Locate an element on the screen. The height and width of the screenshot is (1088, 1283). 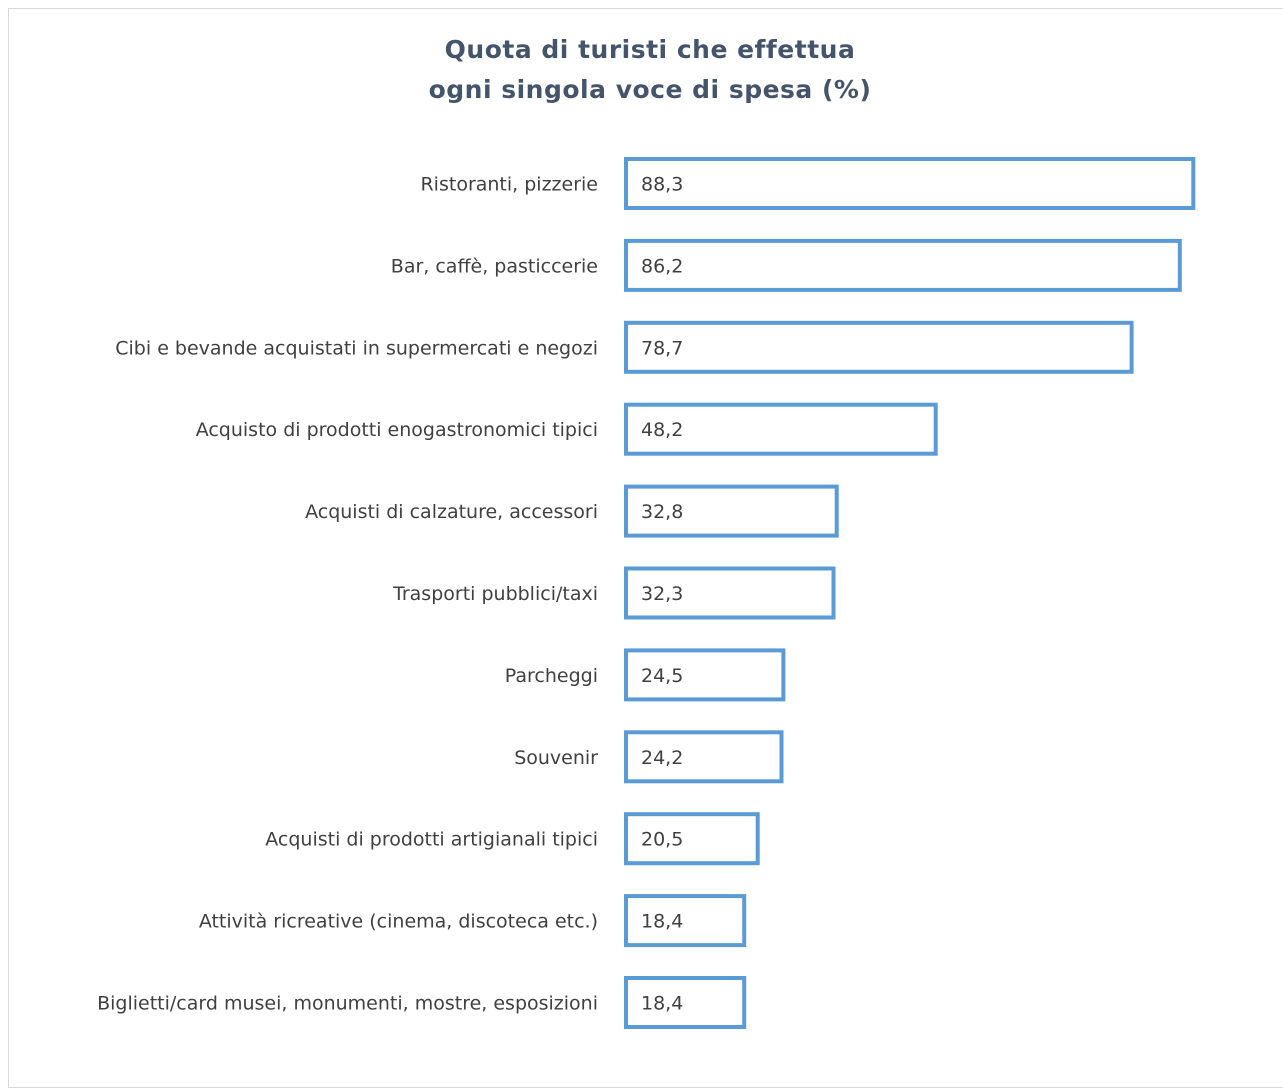
data-label-9: 20,5 is located at coordinates (662, 840).